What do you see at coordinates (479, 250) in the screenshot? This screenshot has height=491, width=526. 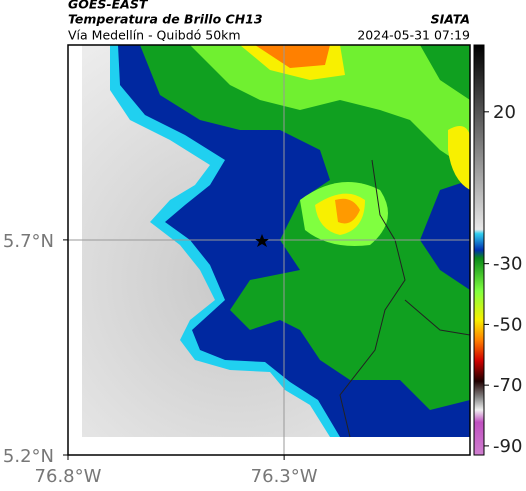 I see `colorbar` at bounding box center [479, 250].